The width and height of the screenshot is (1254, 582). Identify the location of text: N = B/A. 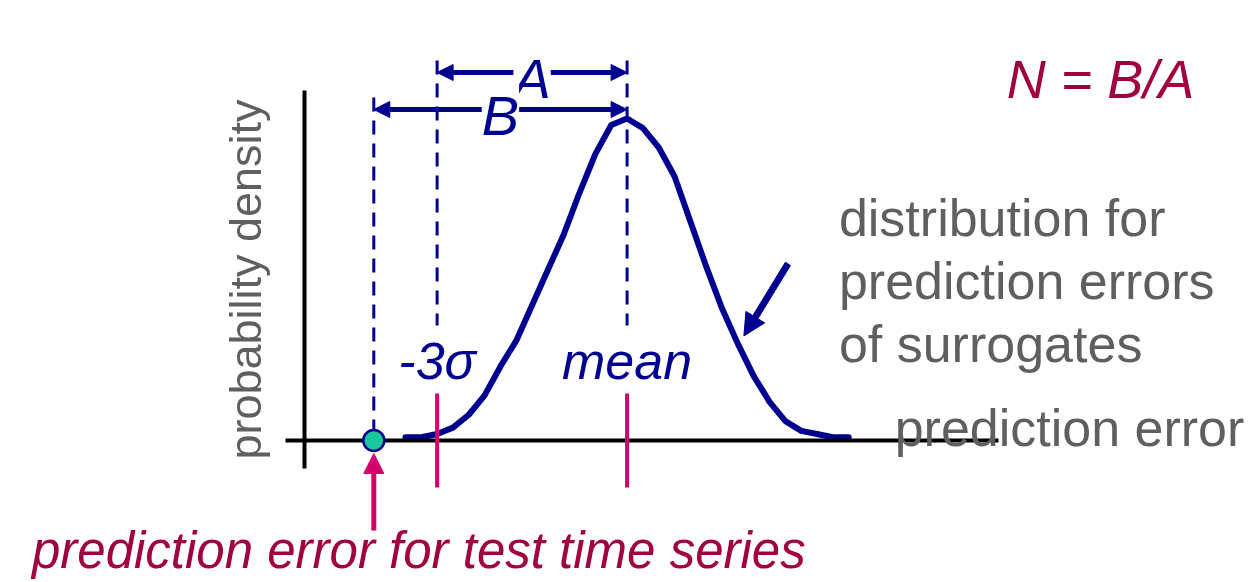
(1100, 78).